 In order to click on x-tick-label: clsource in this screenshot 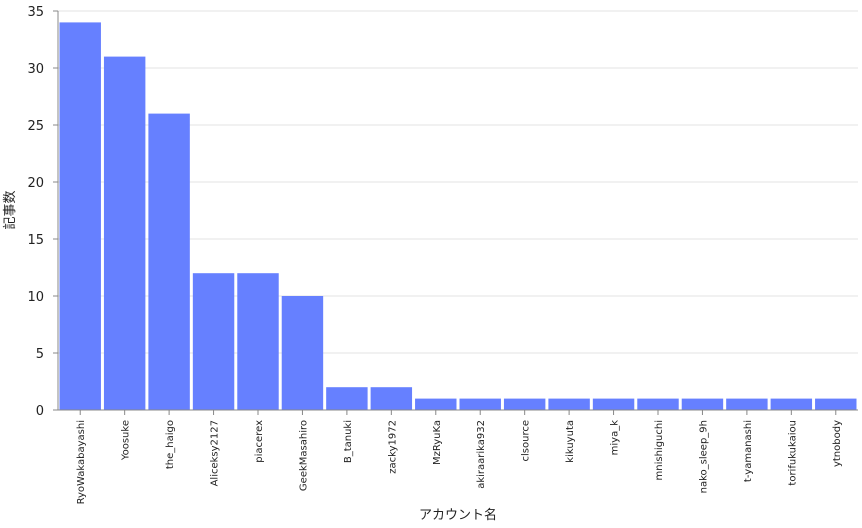, I will do `click(526, 440)`.